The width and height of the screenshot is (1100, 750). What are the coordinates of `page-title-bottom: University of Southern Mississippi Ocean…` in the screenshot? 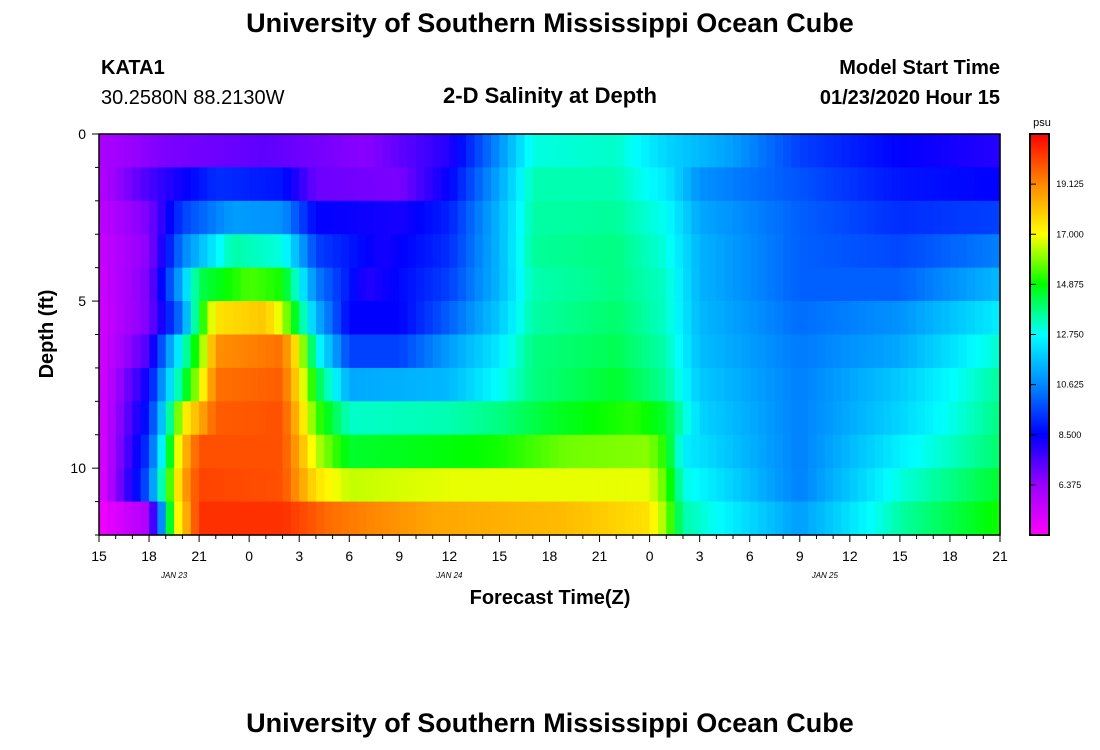 It's located at (550, 723).